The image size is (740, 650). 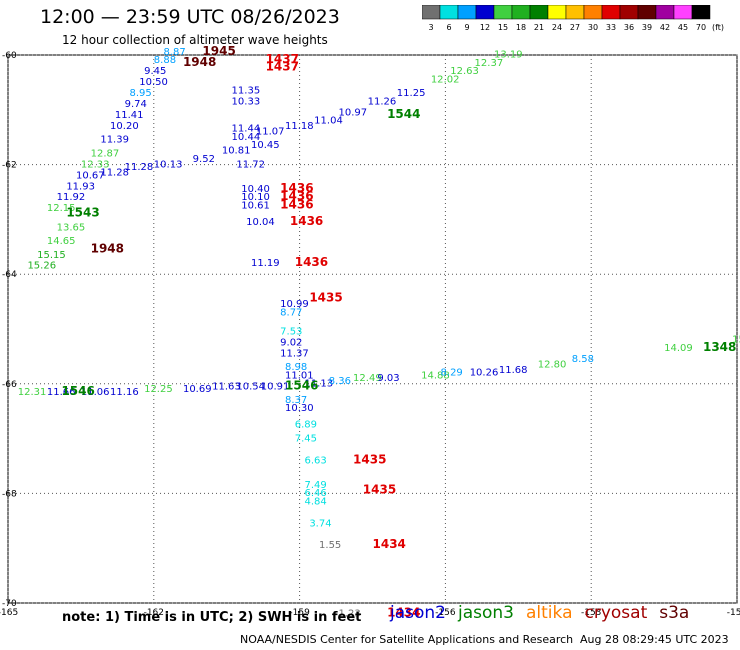 What do you see at coordinates (61, 392) in the screenshot?
I see `wave-height-label: 11.66` at bounding box center [61, 392].